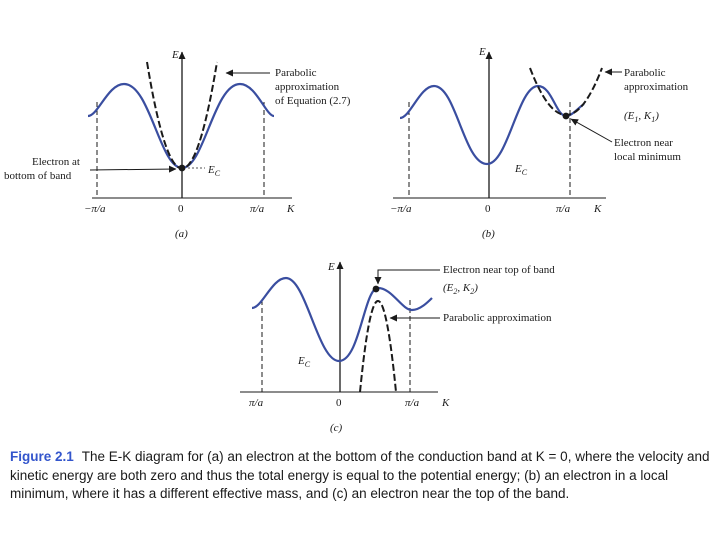 The width and height of the screenshot is (720, 540). What do you see at coordinates (401, 209) in the screenshot?
I see `panel-b-tick-left: −π/a` at bounding box center [401, 209].